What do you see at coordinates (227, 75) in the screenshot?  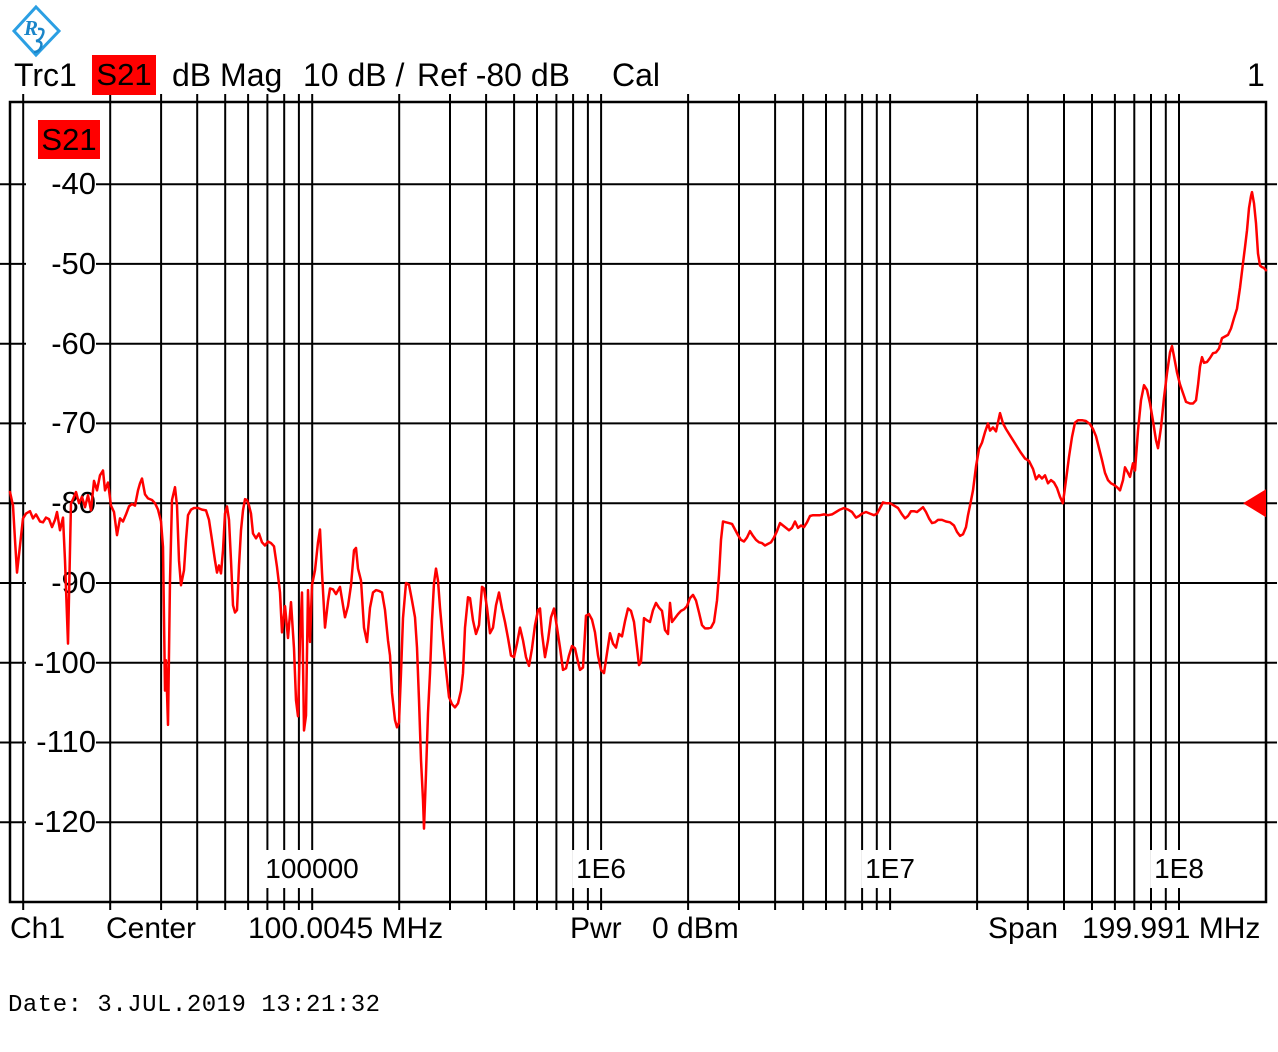 I see `trace-format-label: dB Mag` at bounding box center [227, 75].